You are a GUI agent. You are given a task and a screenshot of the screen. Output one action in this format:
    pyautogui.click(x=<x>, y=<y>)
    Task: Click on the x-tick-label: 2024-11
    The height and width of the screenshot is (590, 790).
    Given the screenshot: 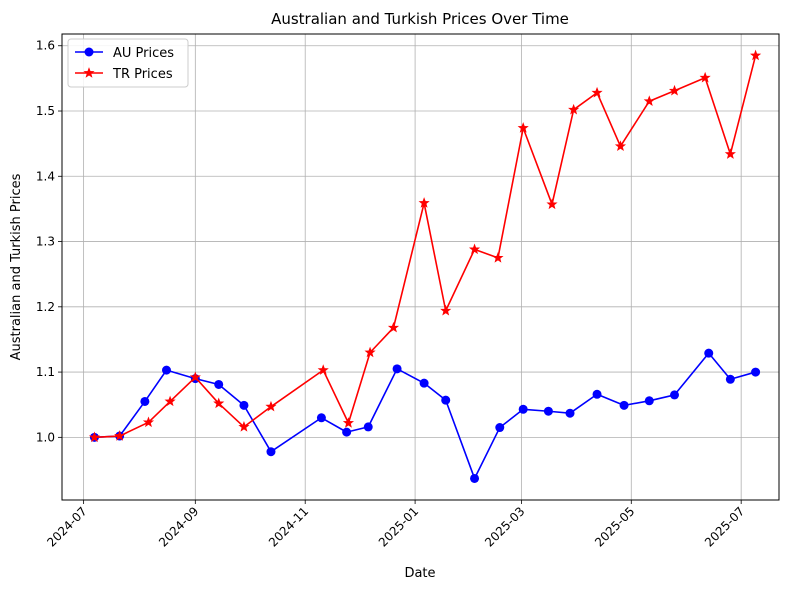 What is the action you would take?
    pyautogui.click(x=288, y=526)
    